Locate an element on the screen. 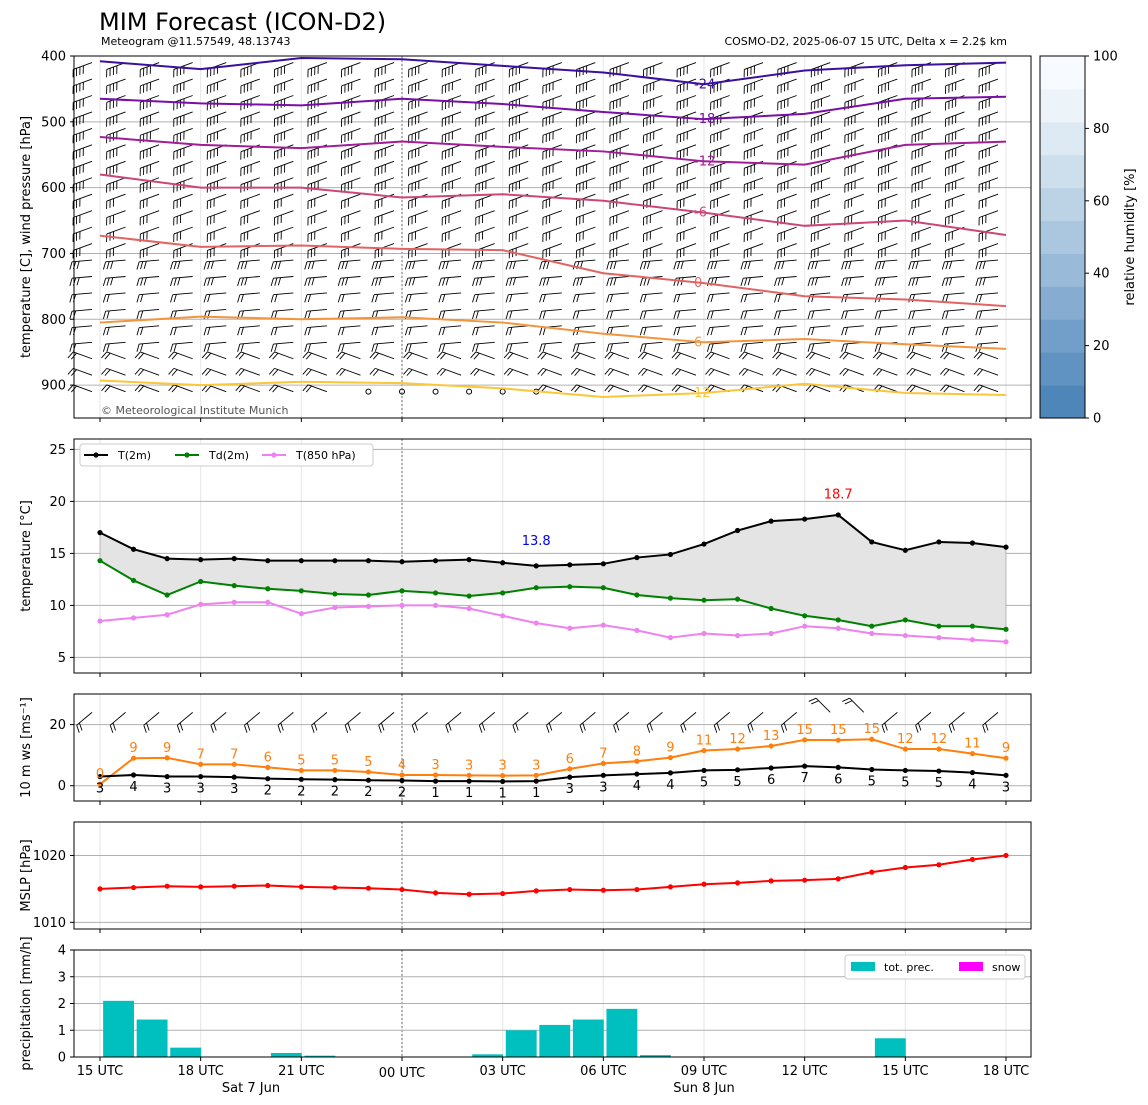  y-tick-label: 20 is located at coordinates (57, 725).